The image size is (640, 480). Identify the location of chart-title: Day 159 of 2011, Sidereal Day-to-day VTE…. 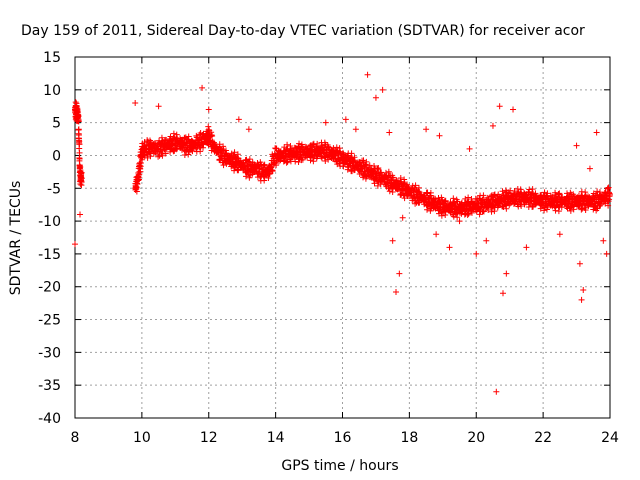
(303, 31).